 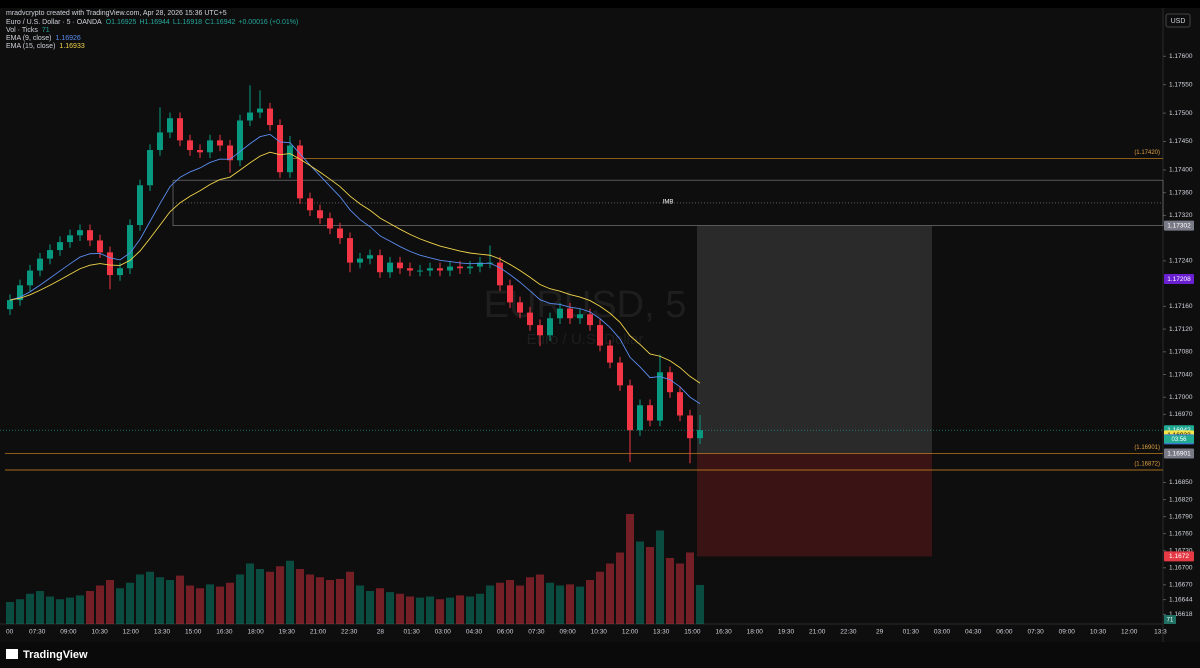 I want to click on countdown: 03:56, so click(x=1179, y=440).